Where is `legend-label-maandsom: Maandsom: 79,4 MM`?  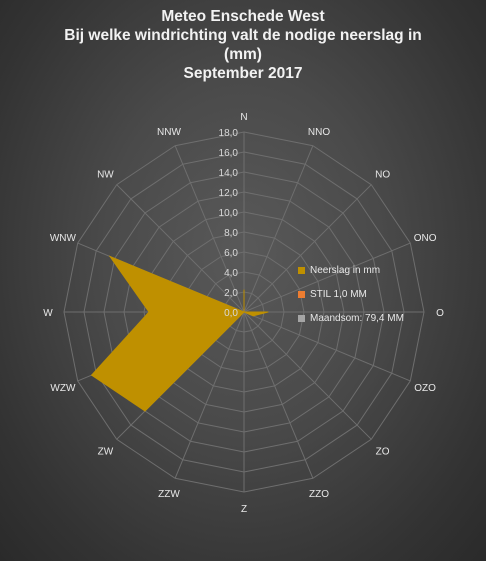
legend-label-maandsom: Maandsom: 79,4 MM is located at coordinates (357, 318).